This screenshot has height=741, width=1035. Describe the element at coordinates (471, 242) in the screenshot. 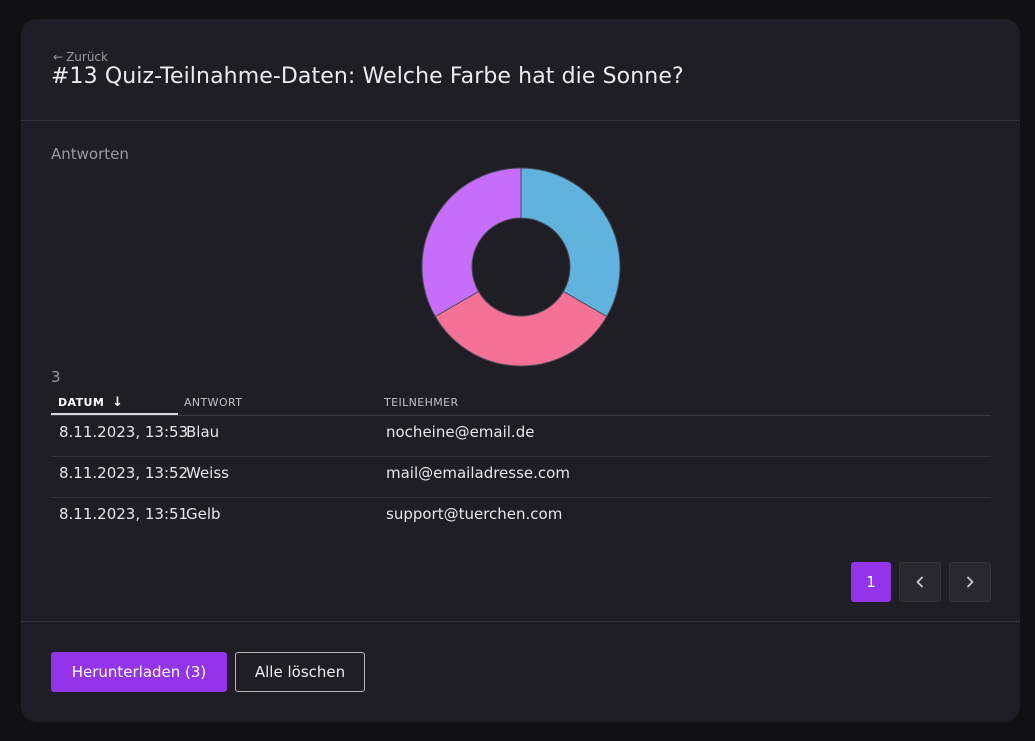

I see `donut-slice-gelb` at that location.